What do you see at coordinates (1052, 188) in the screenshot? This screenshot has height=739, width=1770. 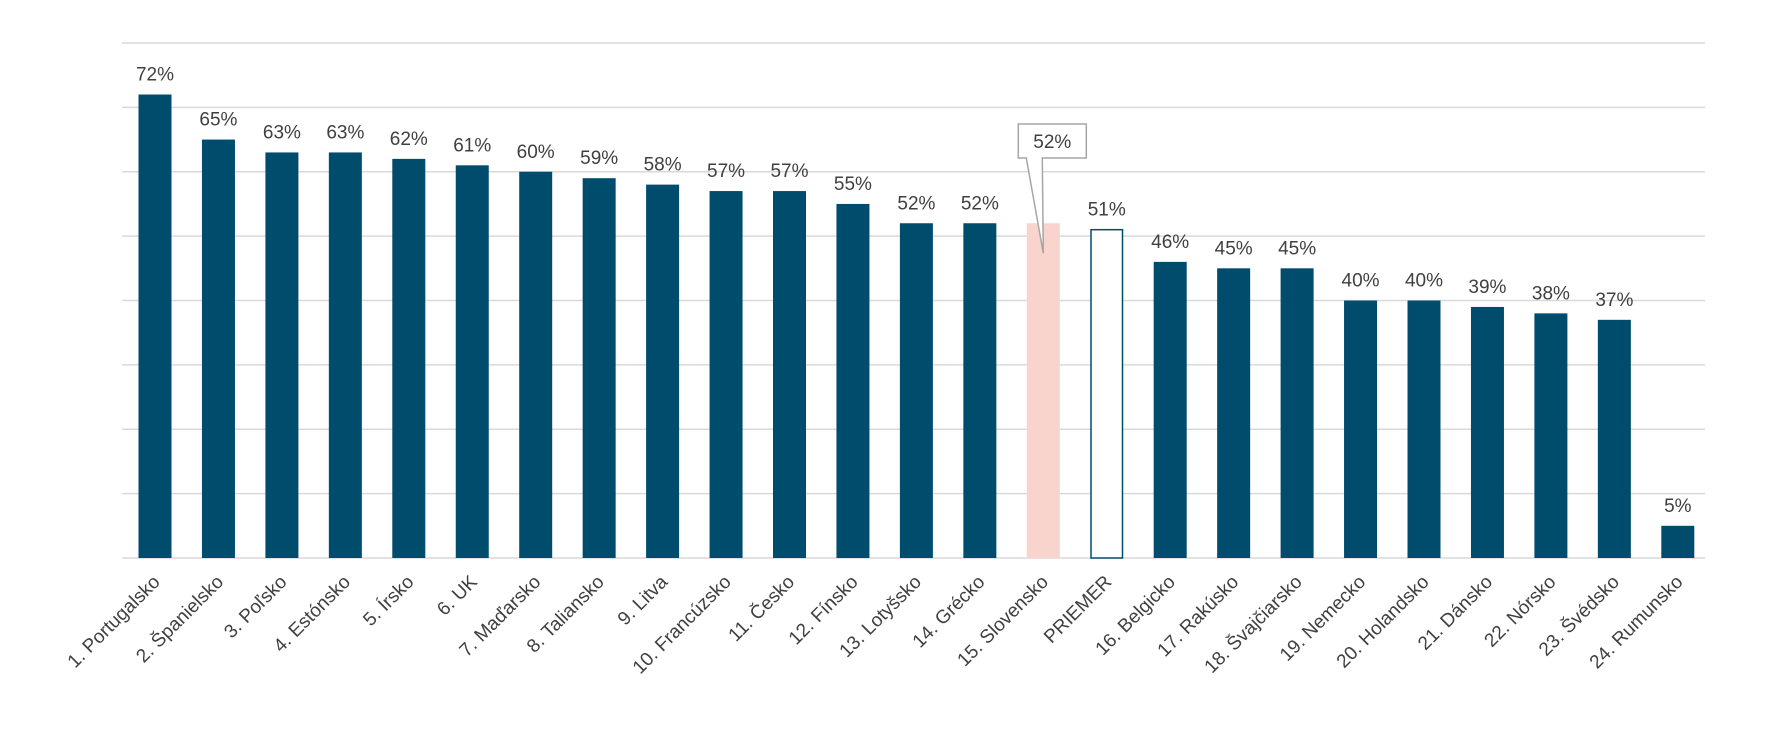 I see `callout: 52%` at bounding box center [1052, 188].